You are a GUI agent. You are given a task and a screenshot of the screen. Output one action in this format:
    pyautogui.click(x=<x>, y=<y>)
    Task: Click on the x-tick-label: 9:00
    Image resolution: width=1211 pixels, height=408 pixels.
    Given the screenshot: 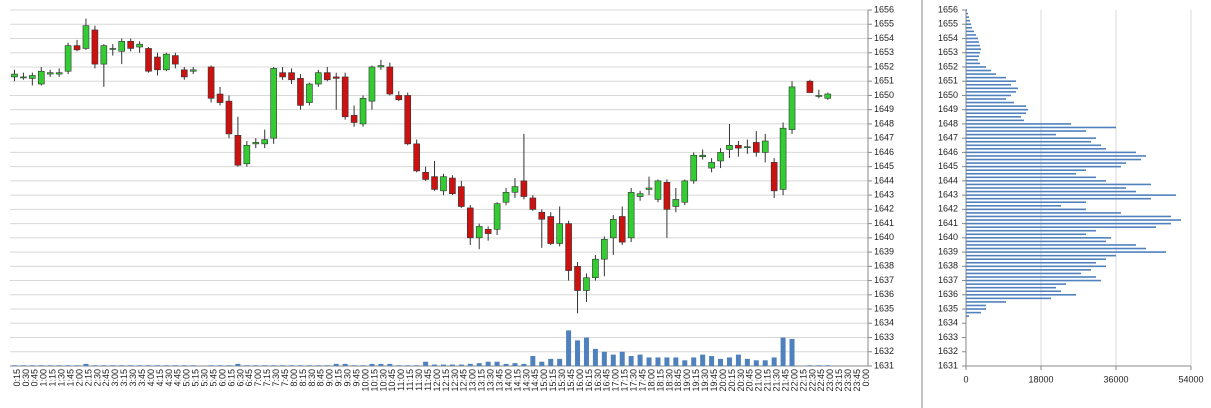 What is the action you would take?
    pyautogui.click(x=330, y=378)
    